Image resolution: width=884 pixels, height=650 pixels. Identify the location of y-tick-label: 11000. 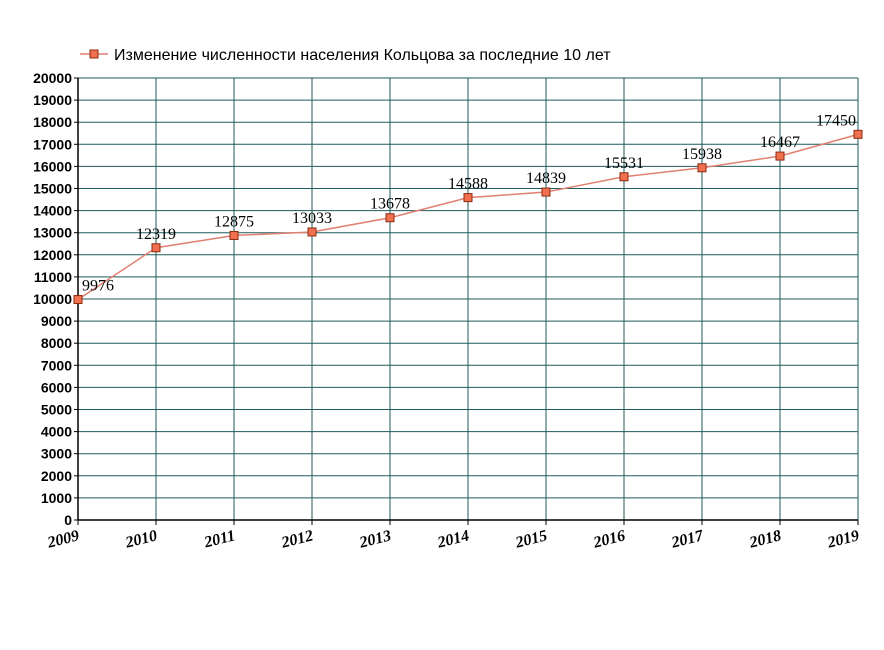
(53, 277).